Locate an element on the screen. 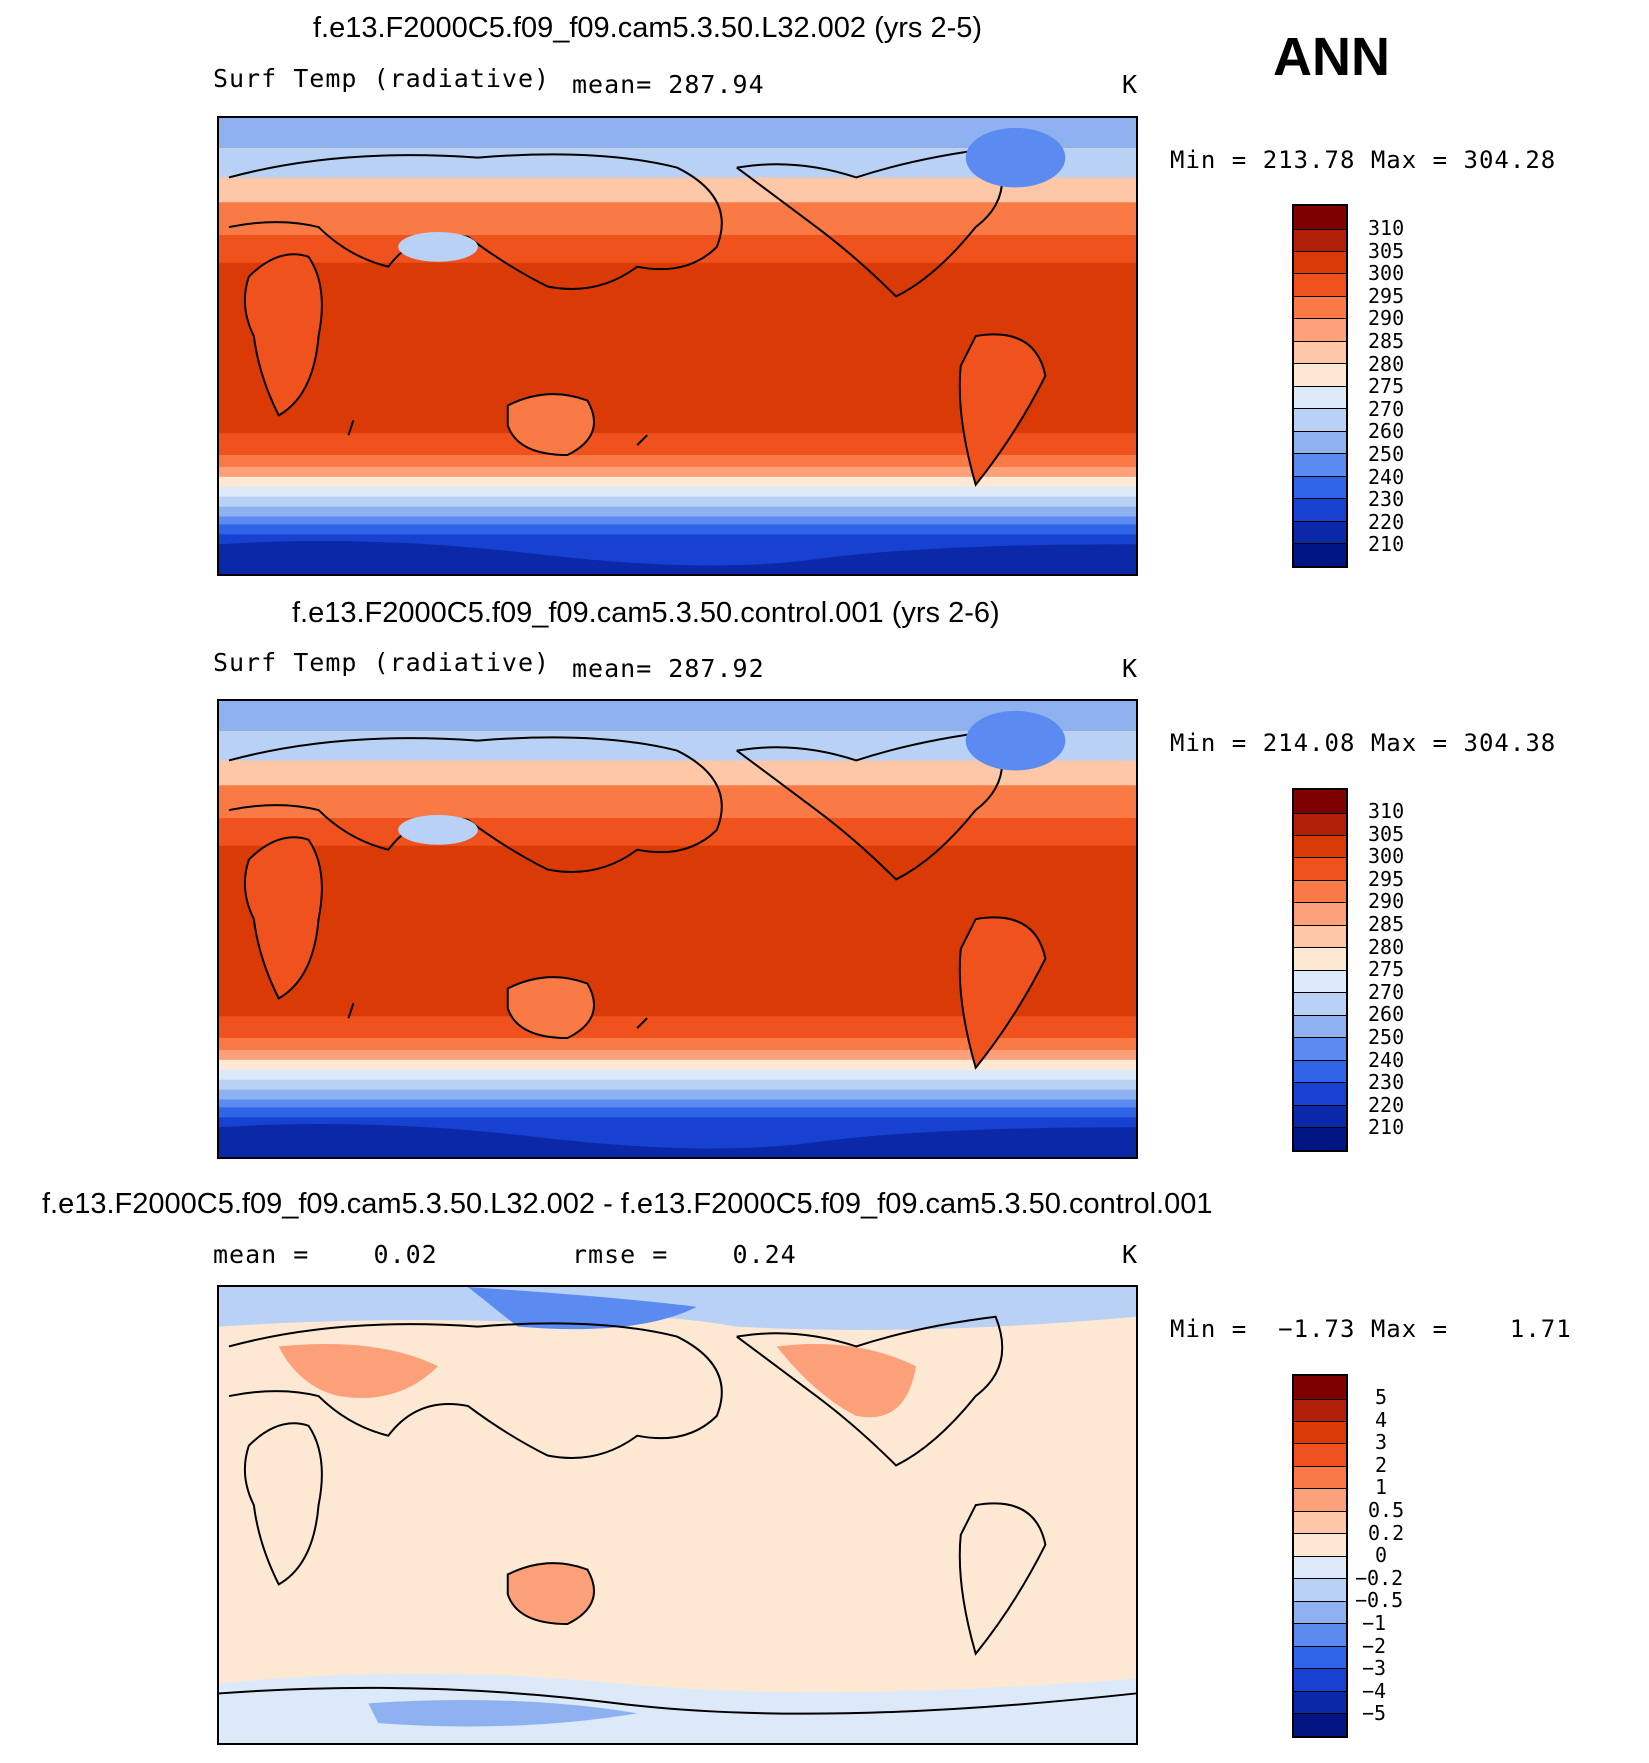  panel1-map-svg is located at coordinates (677, 346).